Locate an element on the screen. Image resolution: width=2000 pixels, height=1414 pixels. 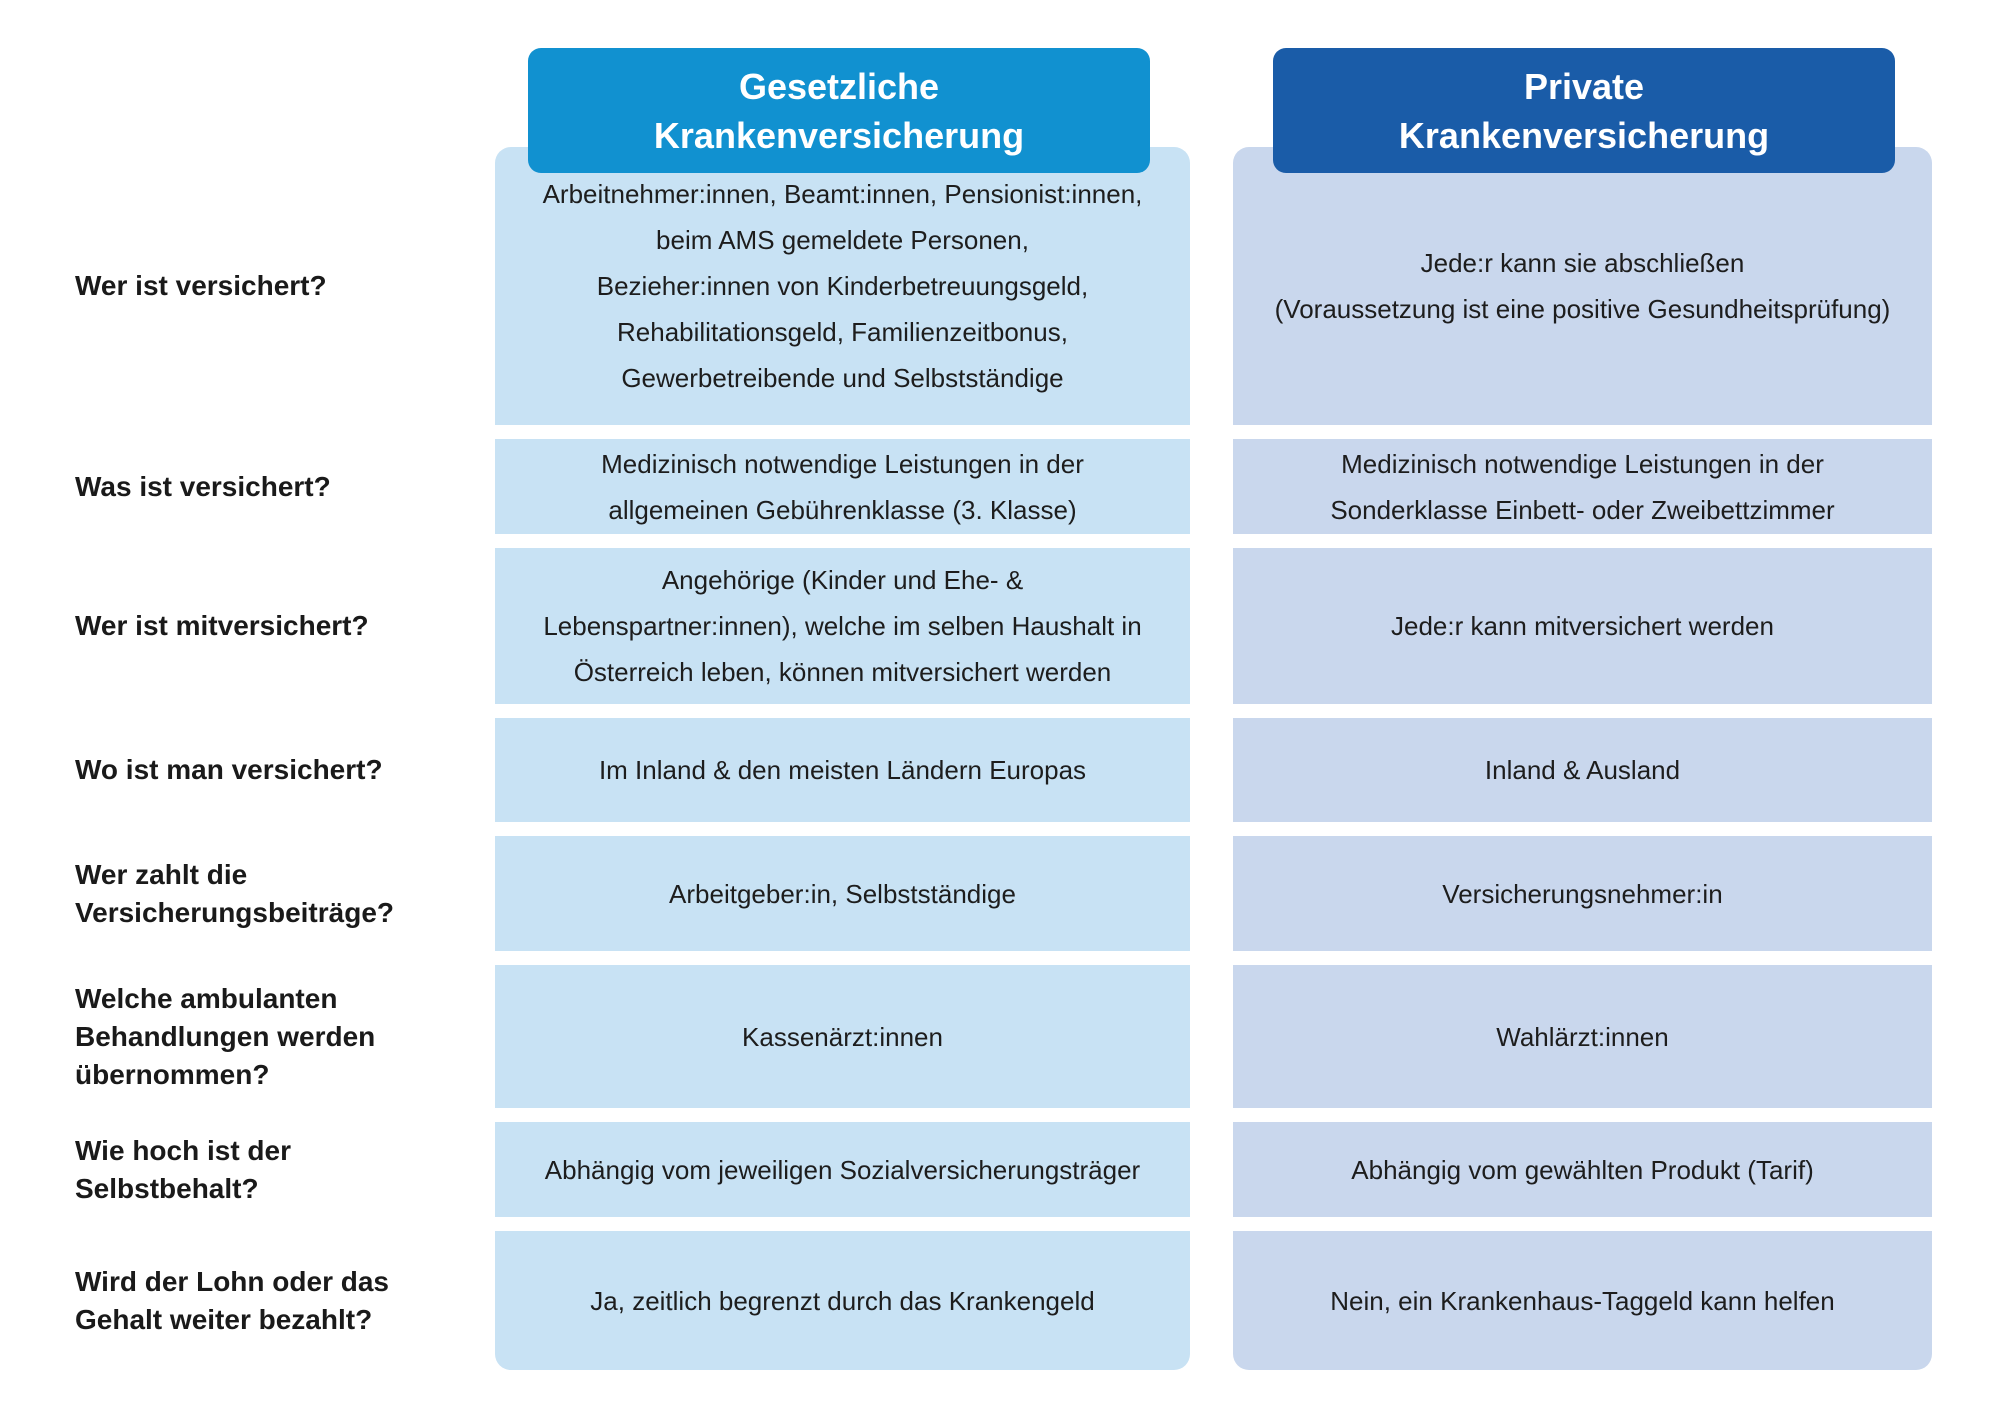
cell-private-wer-zahlt-die-versicherungsbeitraege: Versicherungsnehmer:in is located at coordinates (1582, 893).